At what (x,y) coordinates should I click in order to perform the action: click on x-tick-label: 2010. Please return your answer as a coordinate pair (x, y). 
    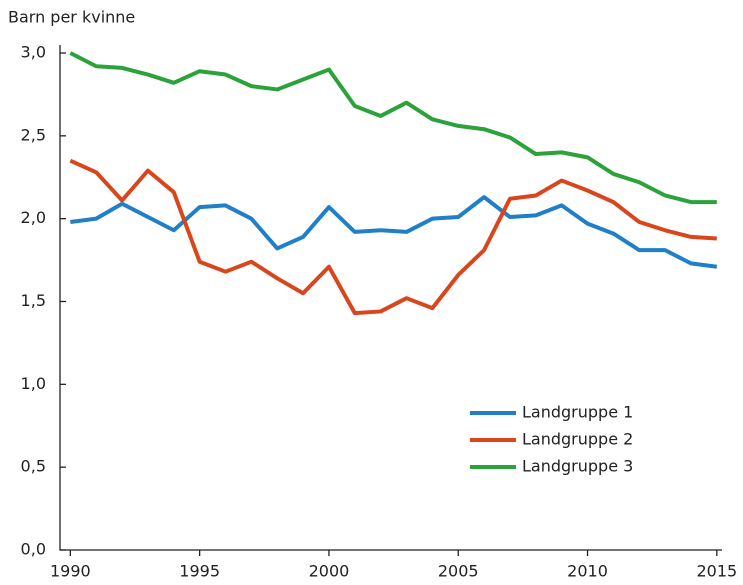
    Looking at the image, I should click on (587, 571).